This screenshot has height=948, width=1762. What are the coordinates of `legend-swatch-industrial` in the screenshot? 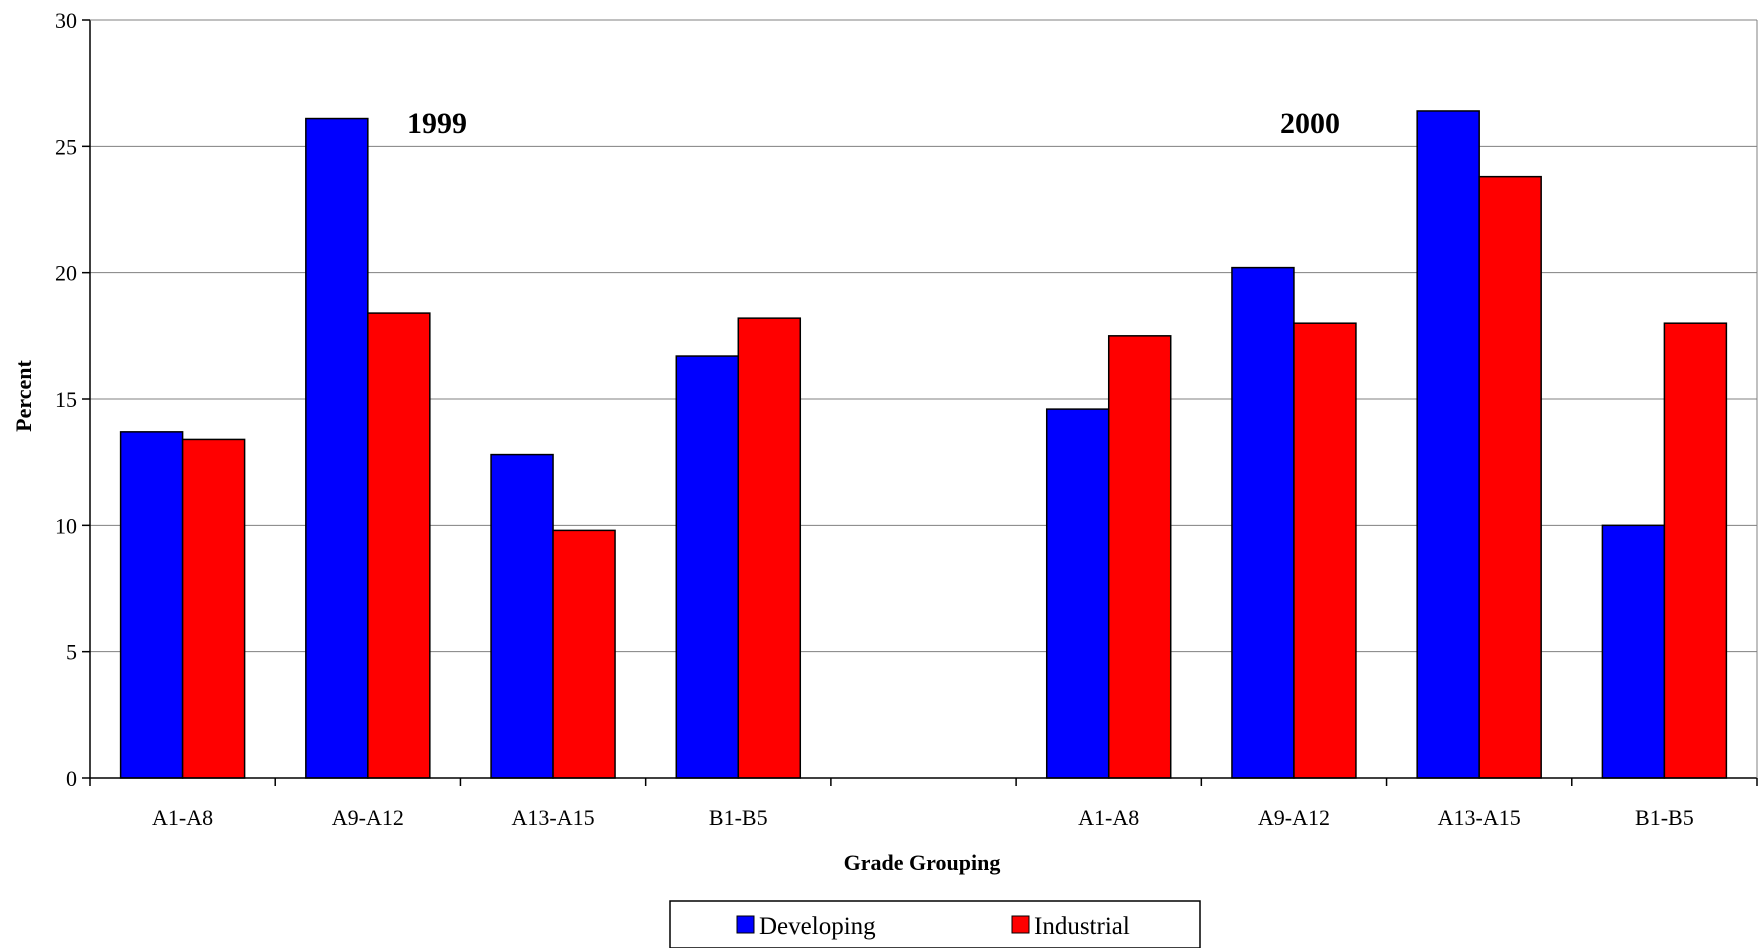 It's located at (1020, 924).